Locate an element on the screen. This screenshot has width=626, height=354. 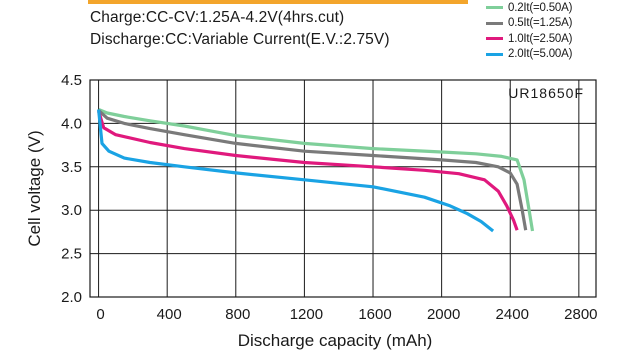
y-tick-label: 4.5 is located at coordinates (71, 80).